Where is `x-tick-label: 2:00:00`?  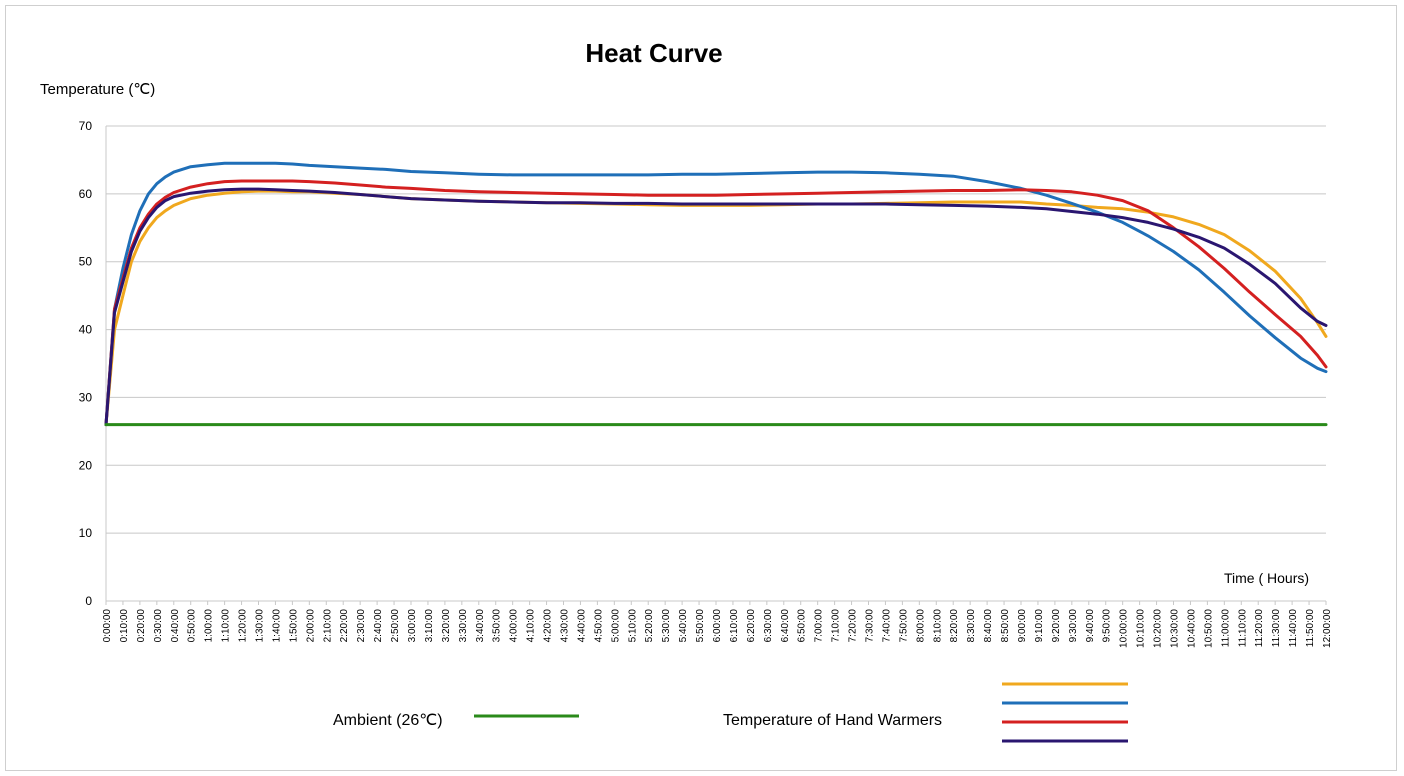 x-tick-label: 2:00:00 is located at coordinates (310, 626).